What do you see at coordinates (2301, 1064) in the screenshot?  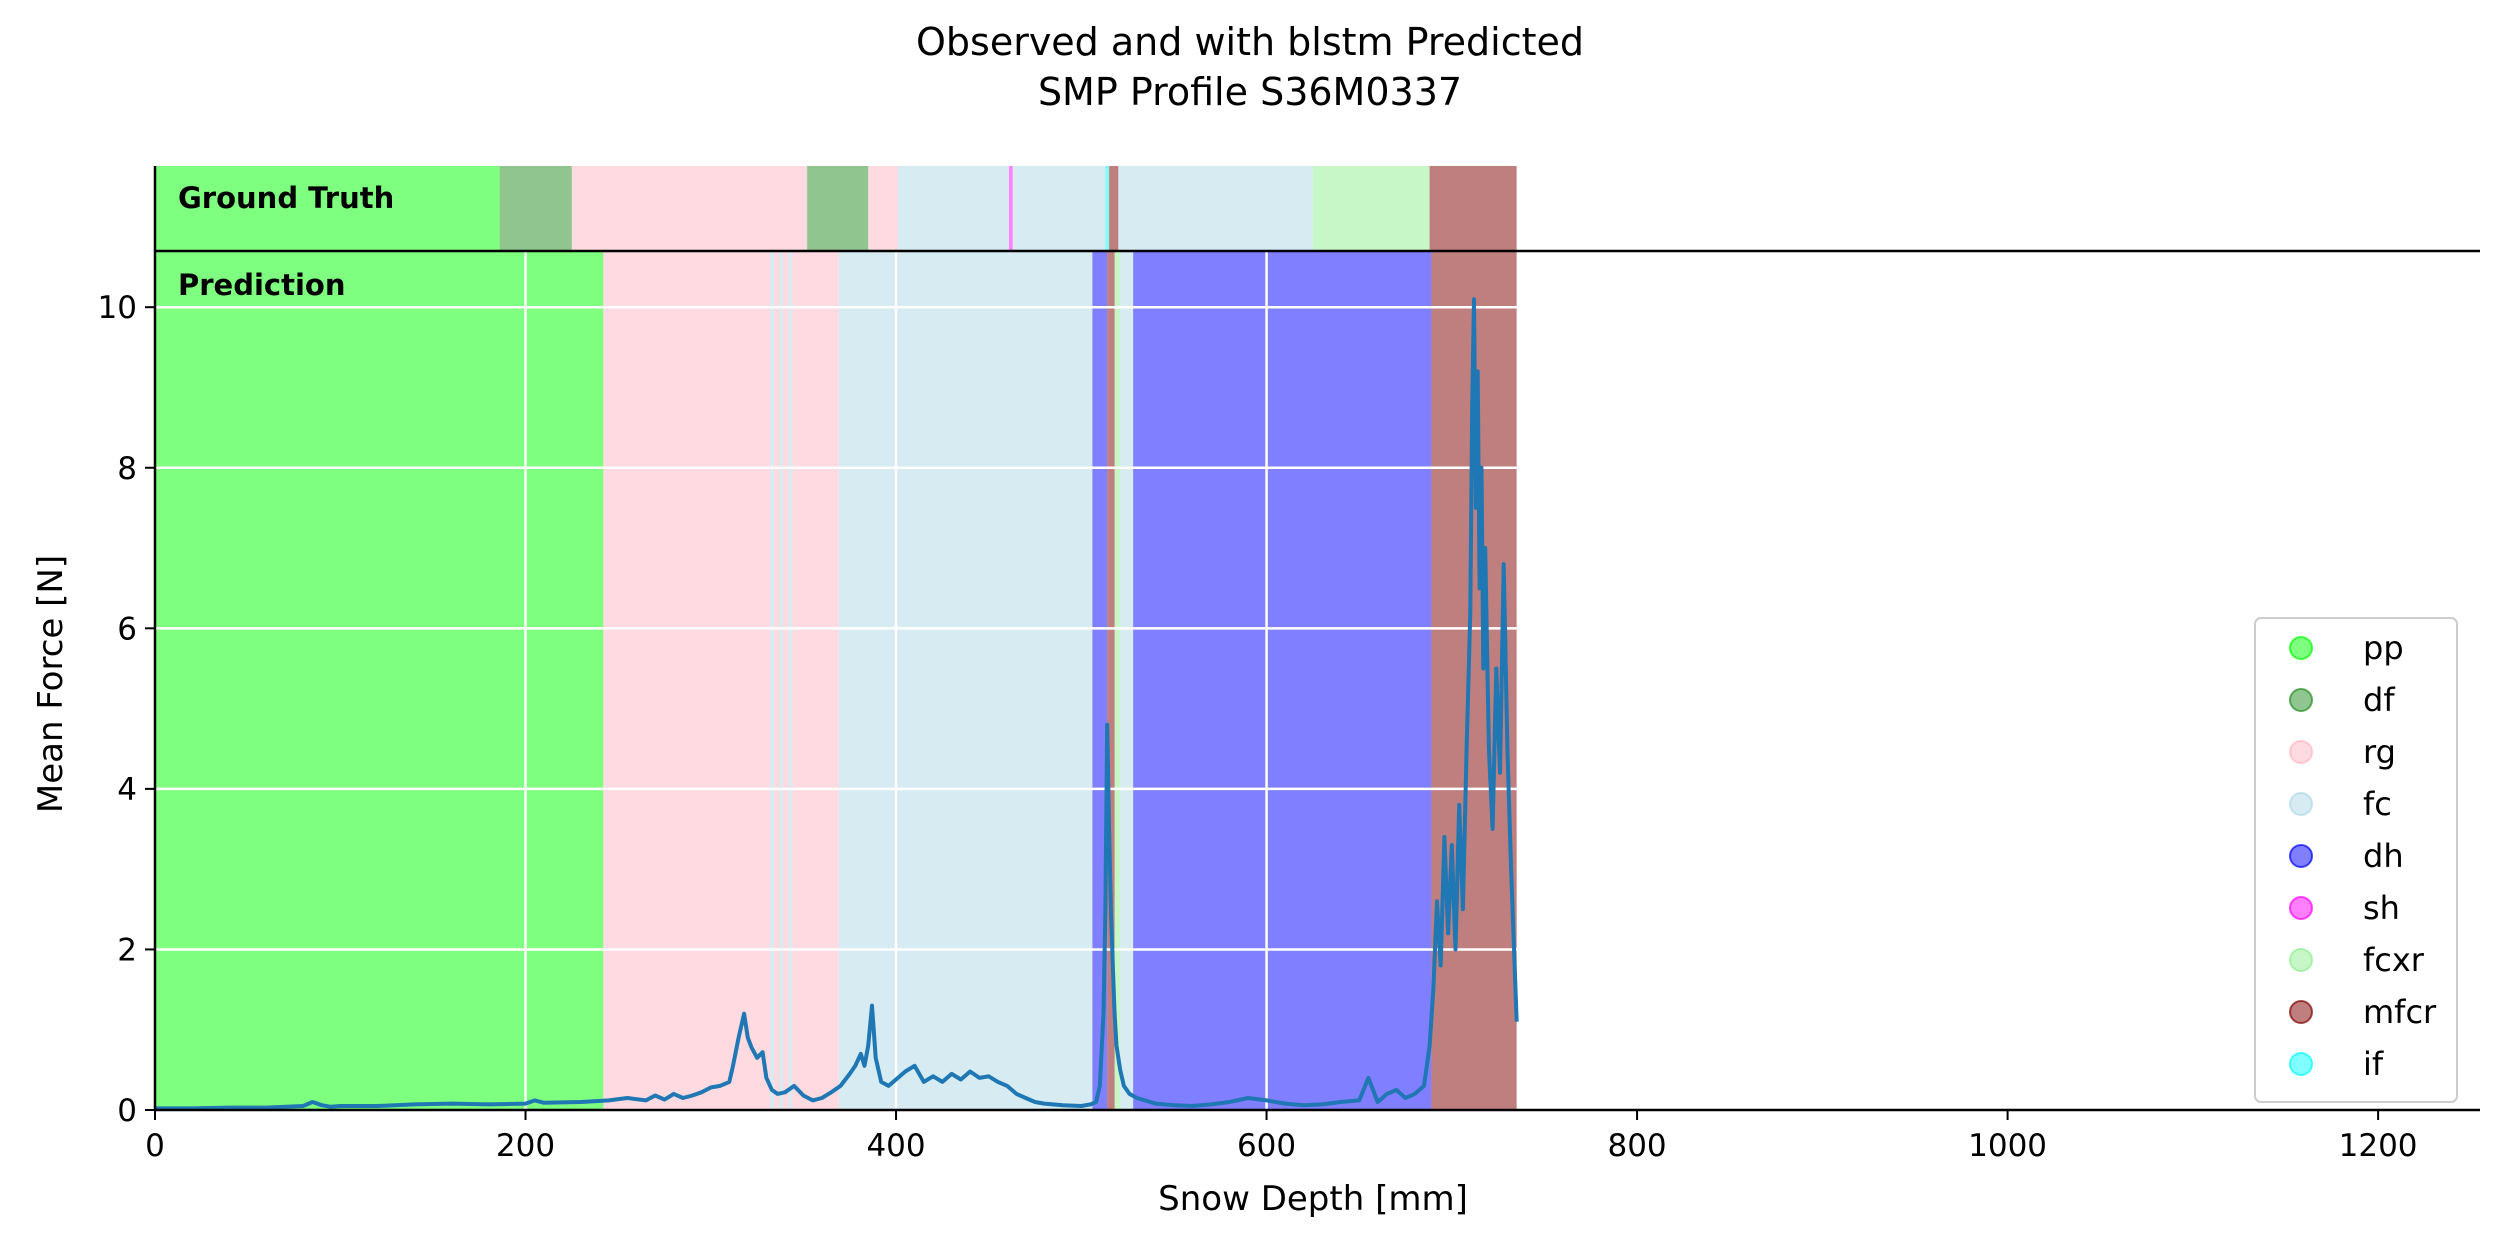 I see `legend-marker-if` at bounding box center [2301, 1064].